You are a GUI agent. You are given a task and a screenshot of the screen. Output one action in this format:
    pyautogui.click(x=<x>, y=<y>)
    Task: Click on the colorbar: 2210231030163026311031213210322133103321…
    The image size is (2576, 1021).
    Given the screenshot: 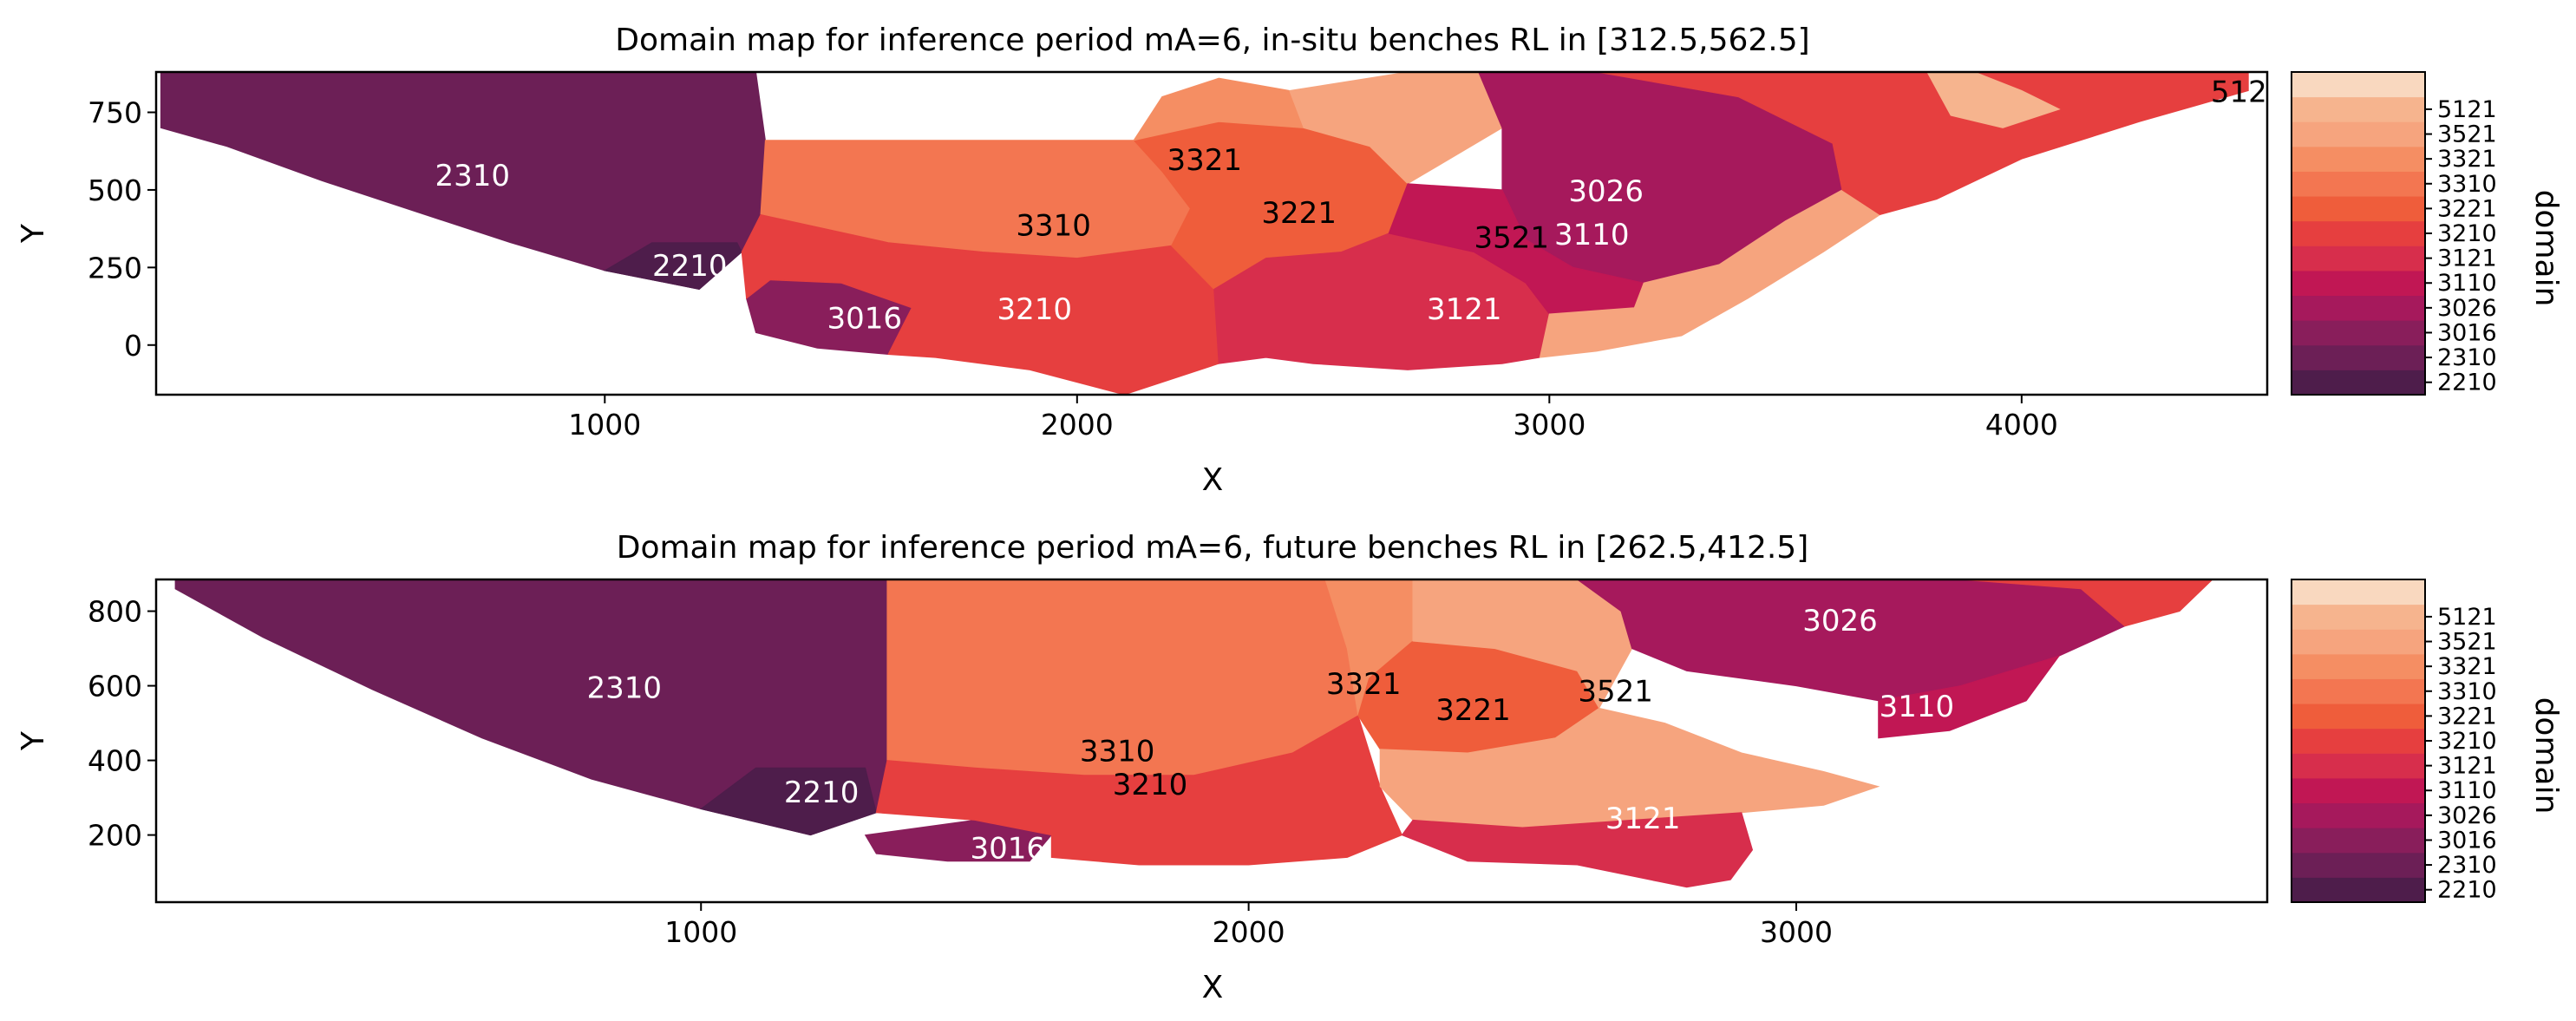 What is the action you would take?
    pyautogui.click(x=2394, y=742)
    